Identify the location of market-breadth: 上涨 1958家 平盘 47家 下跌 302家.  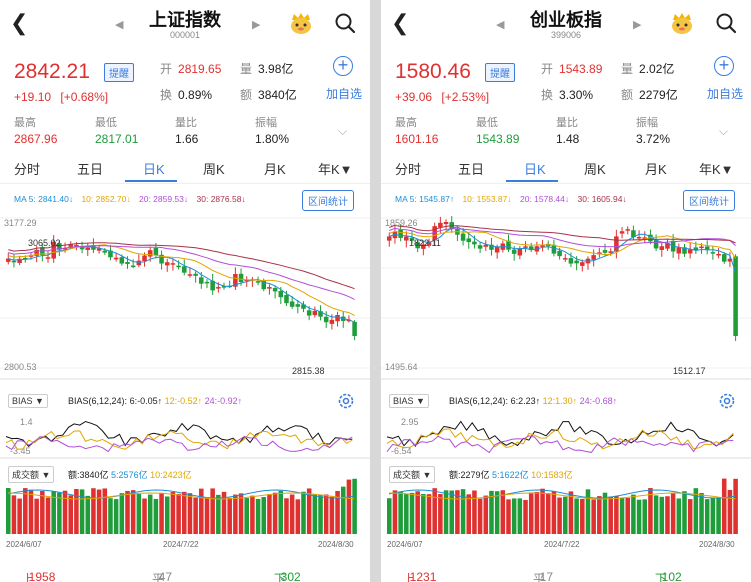
(185, 569).